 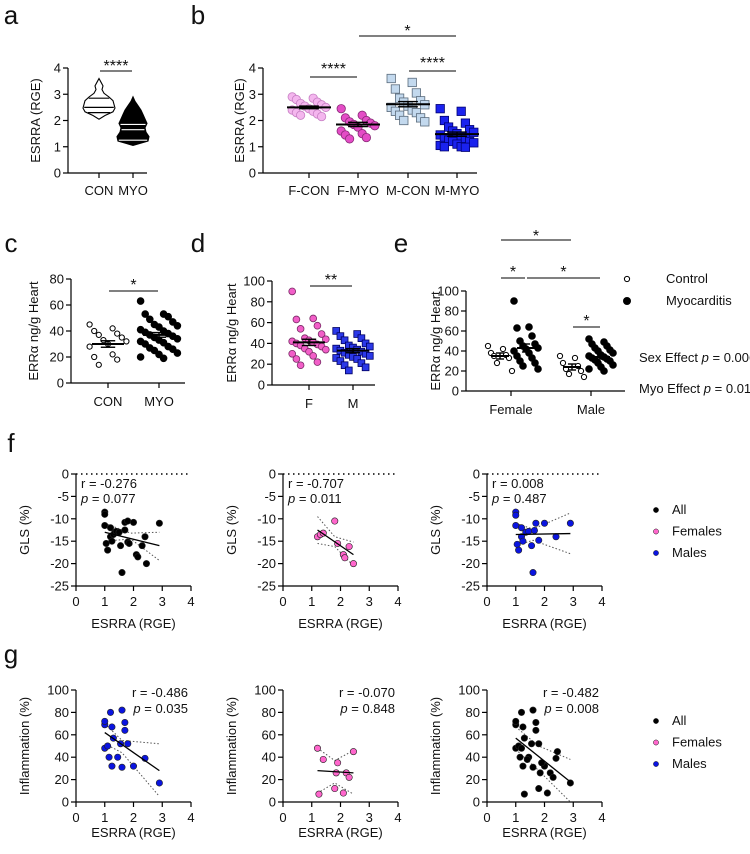 I want to click on p-value: = 0.077, so click(x=111, y=498).